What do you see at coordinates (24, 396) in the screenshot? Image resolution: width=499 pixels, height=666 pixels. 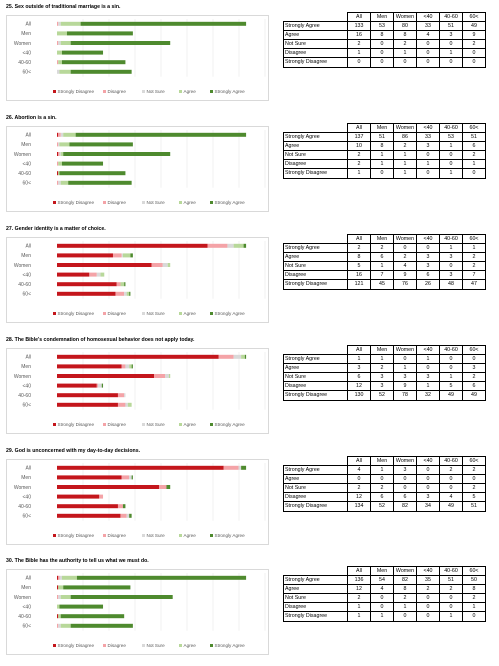 I see `category-label: 40-60` at bounding box center [24, 396].